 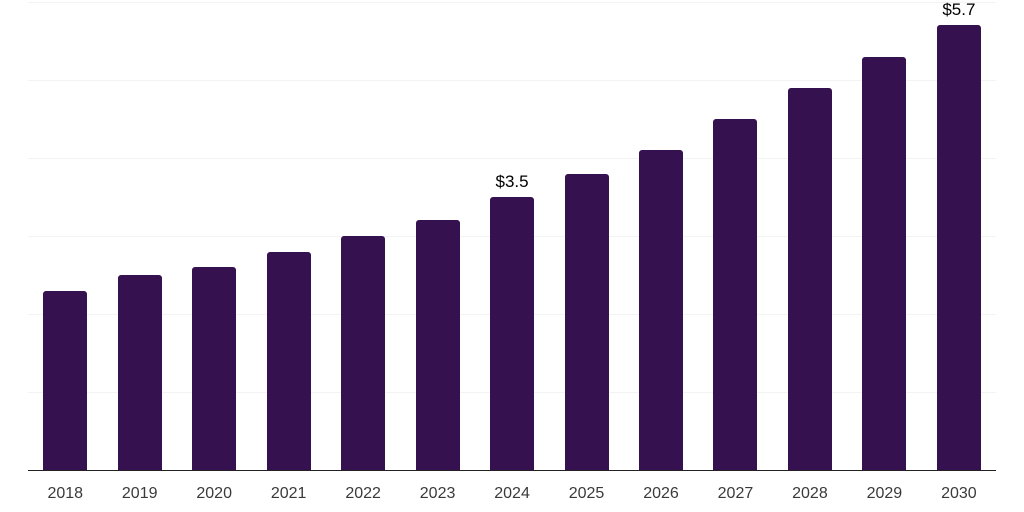 I want to click on x-tick-label: 2028, so click(x=810, y=493).